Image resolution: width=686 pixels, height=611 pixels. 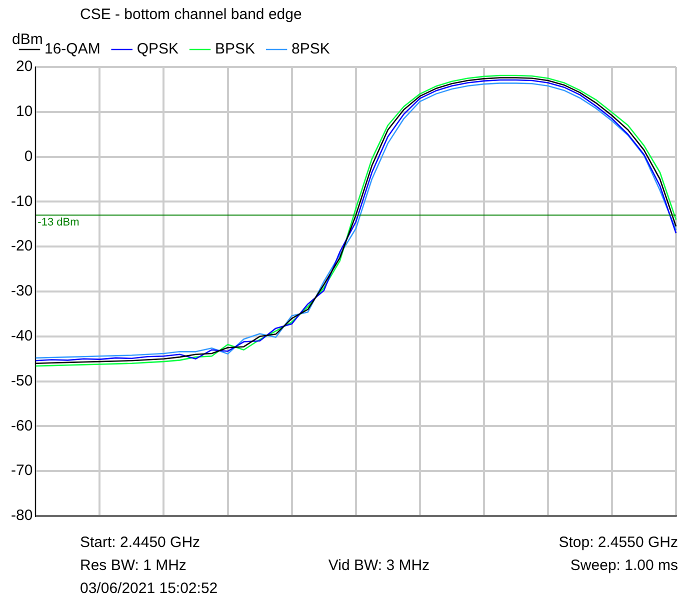 What do you see at coordinates (623, 565) in the screenshot?
I see `text: Sweep: 1.00 ms` at bounding box center [623, 565].